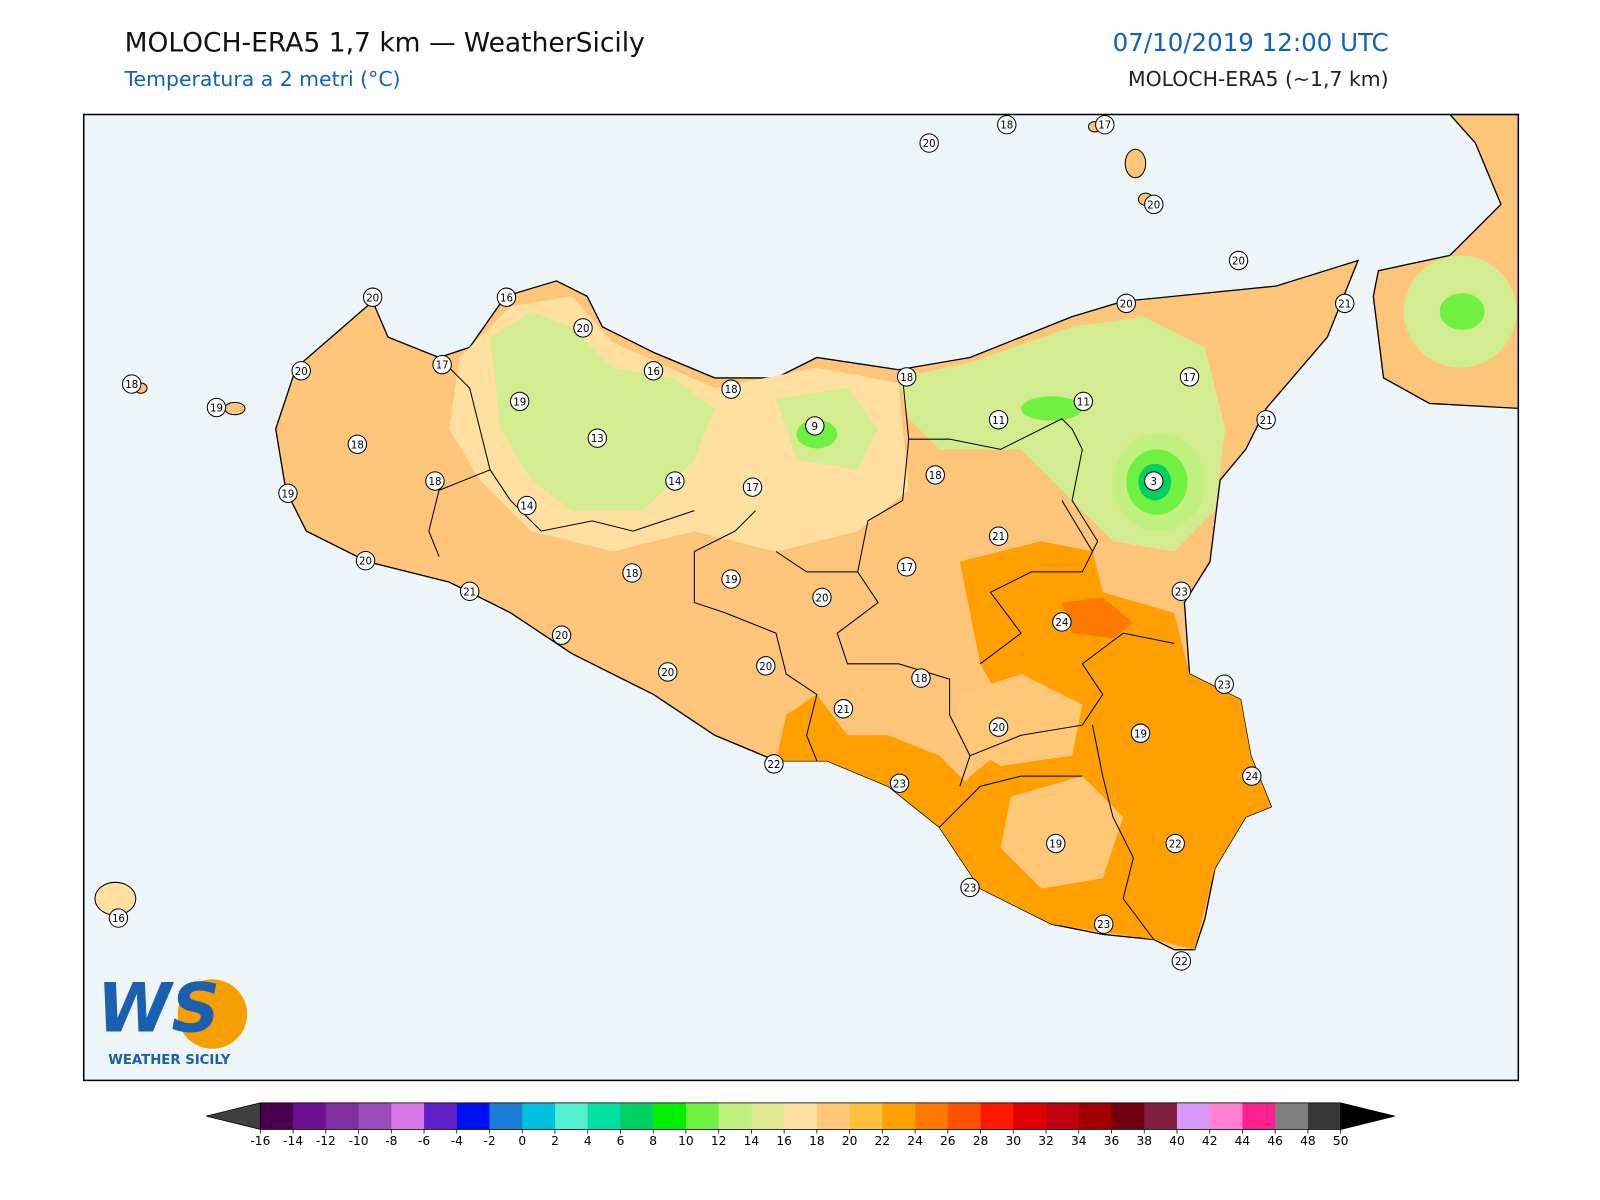 This screenshot has height=1200, width=1600. Describe the element at coordinates (915, 1141) in the screenshot. I see `colorbar-tick-label: 24` at that location.